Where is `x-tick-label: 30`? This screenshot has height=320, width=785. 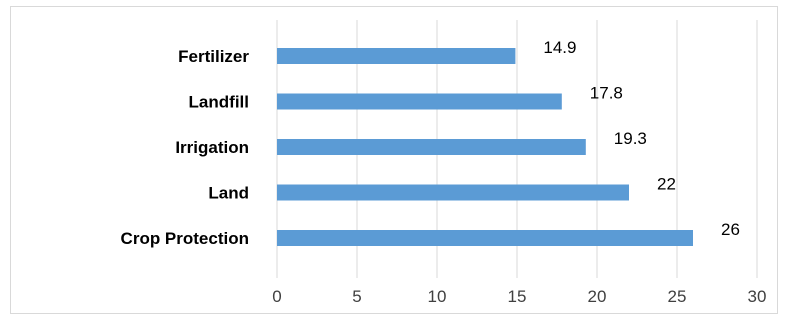 x-tick-label: 30 is located at coordinates (757, 296).